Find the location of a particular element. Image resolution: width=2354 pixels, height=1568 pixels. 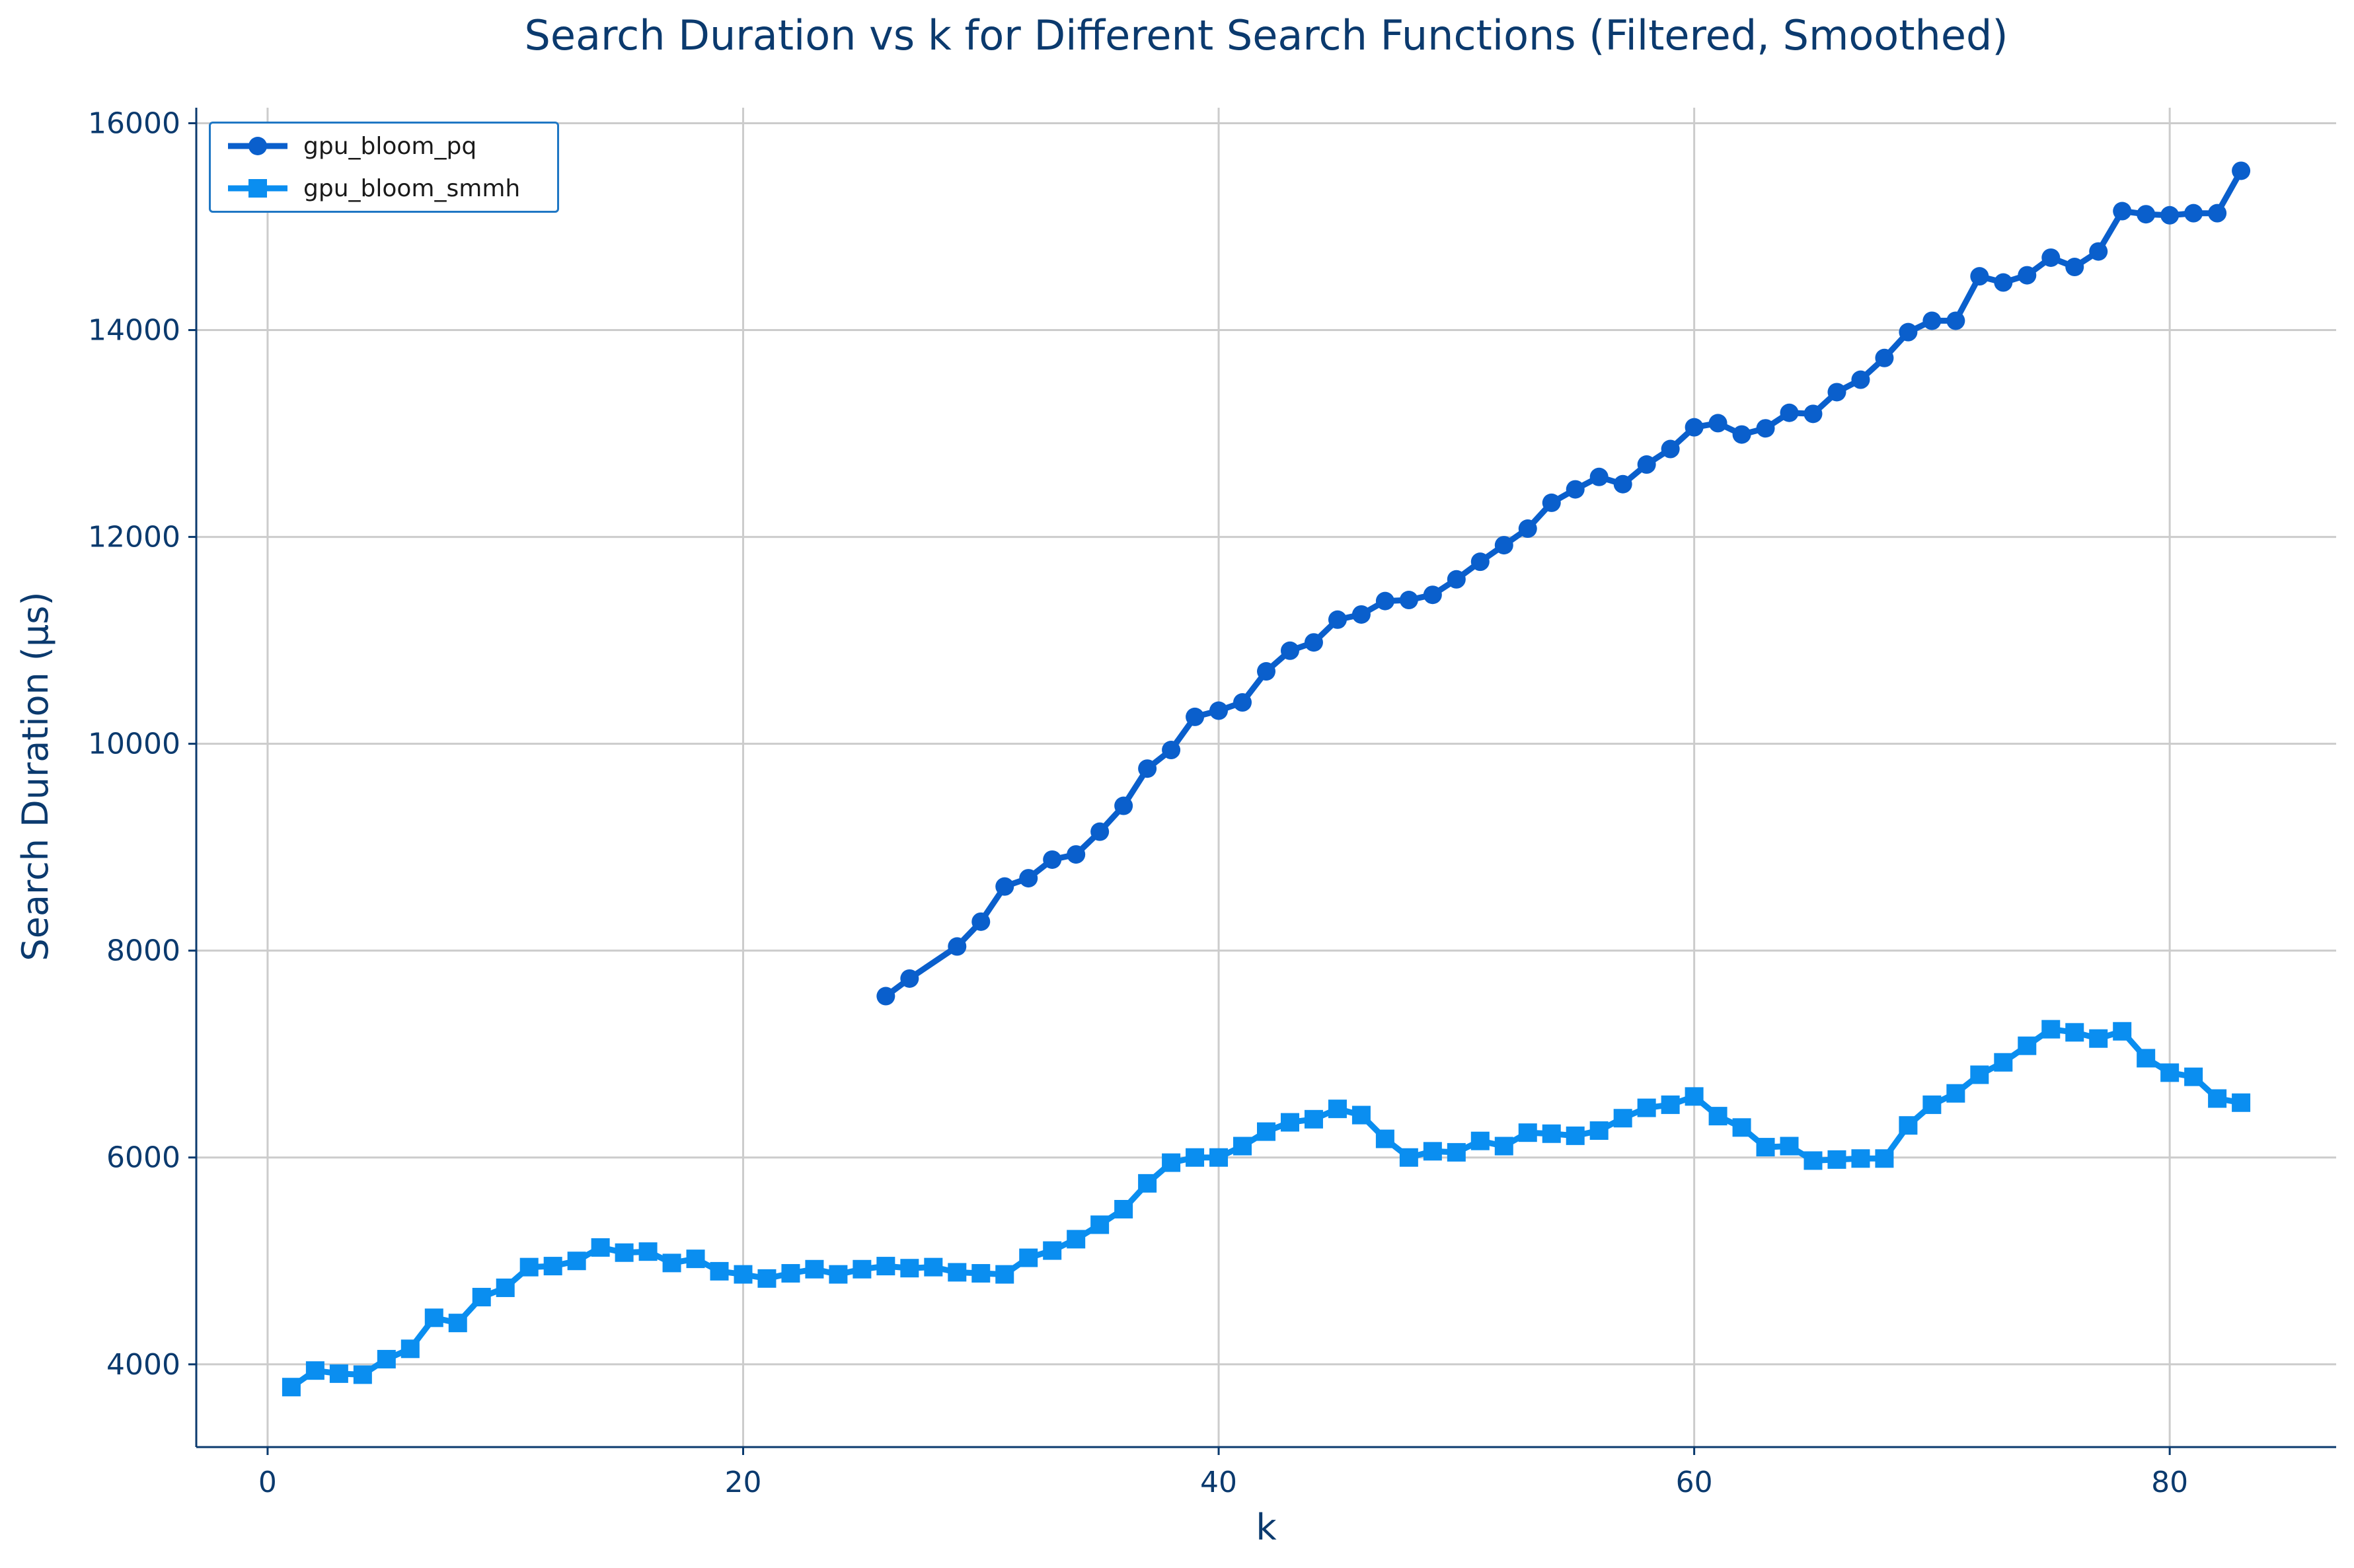

legend-label-smmh: gpu_bloom_smmh is located at coordinates (412, 188).